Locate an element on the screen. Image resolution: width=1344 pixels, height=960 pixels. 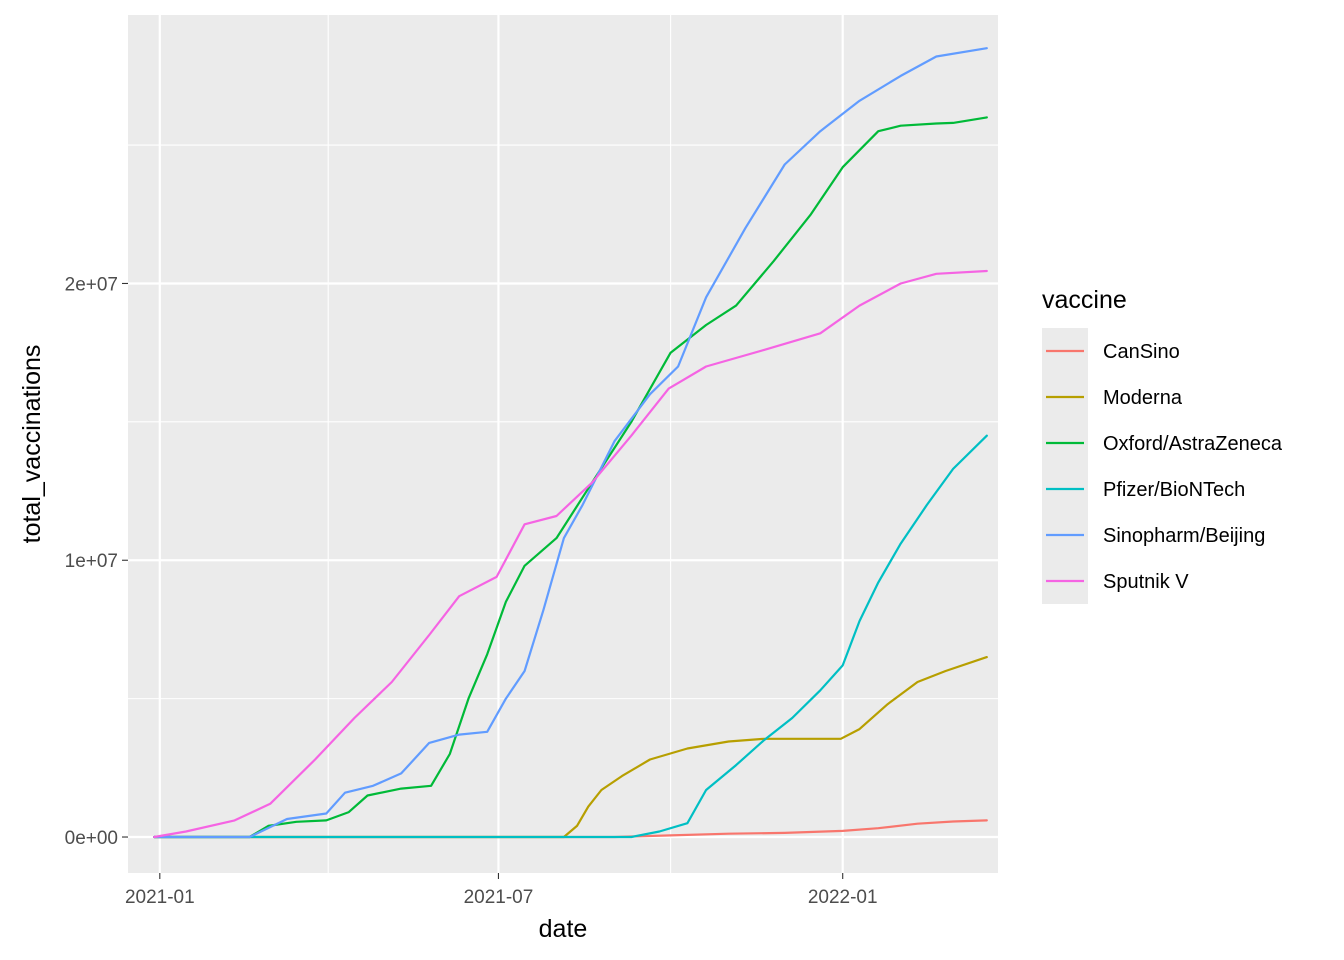
x-axis: 2021-01 2021-07 2022-01 is located at coordinates (501, 890).